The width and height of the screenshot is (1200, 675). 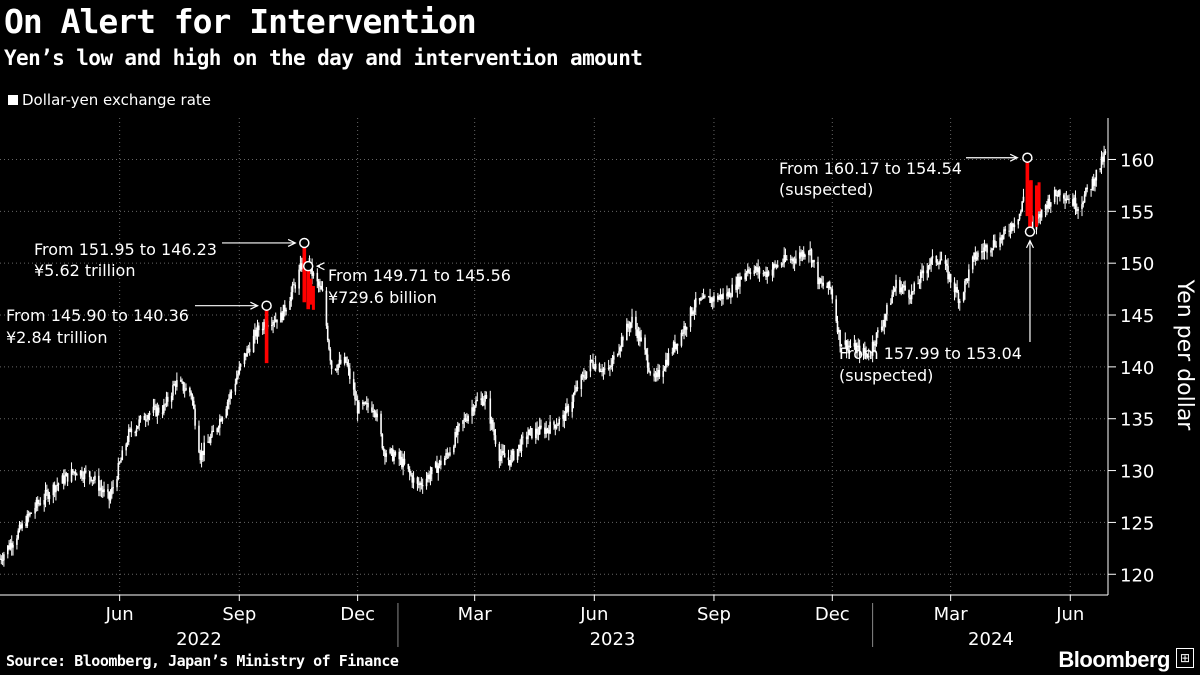 What do you see at coordinates (714, 614) in the screenshot?
I see `x-tick-label: Sep` at bounding box center [714, 614].